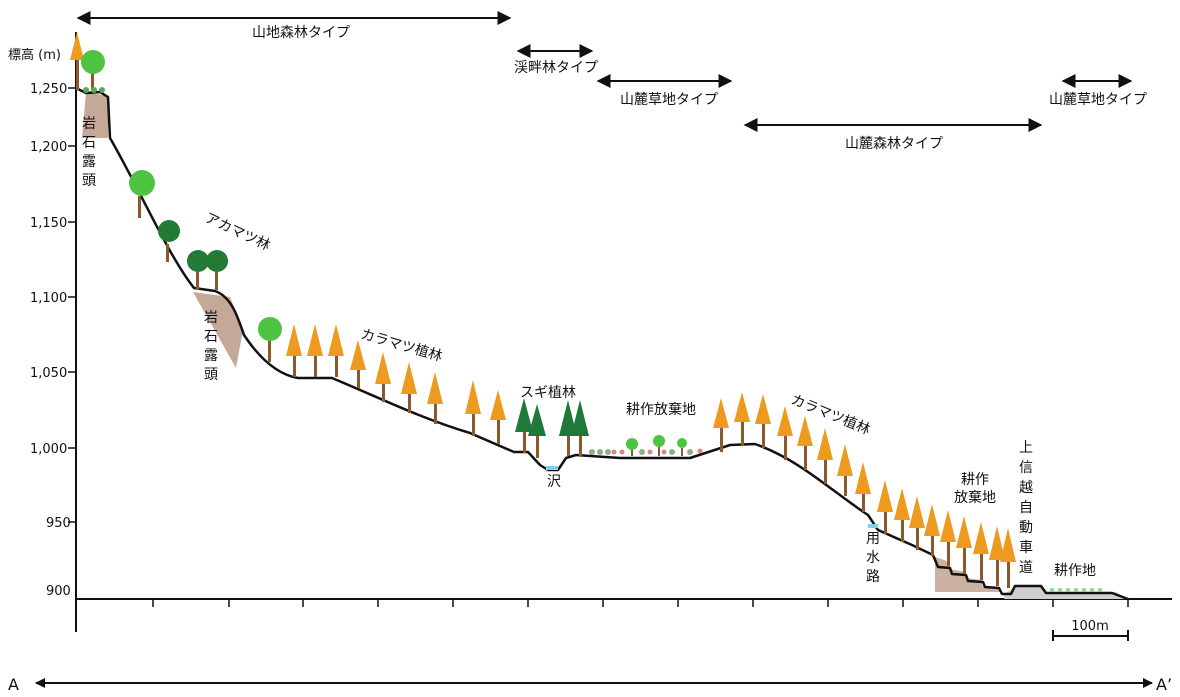 The height and width of the screenshot is (697, 1180). Describe the element at coordinates (34, 55) in the screenshot. I see `y-axis-label: 標高 (m)` at that location.